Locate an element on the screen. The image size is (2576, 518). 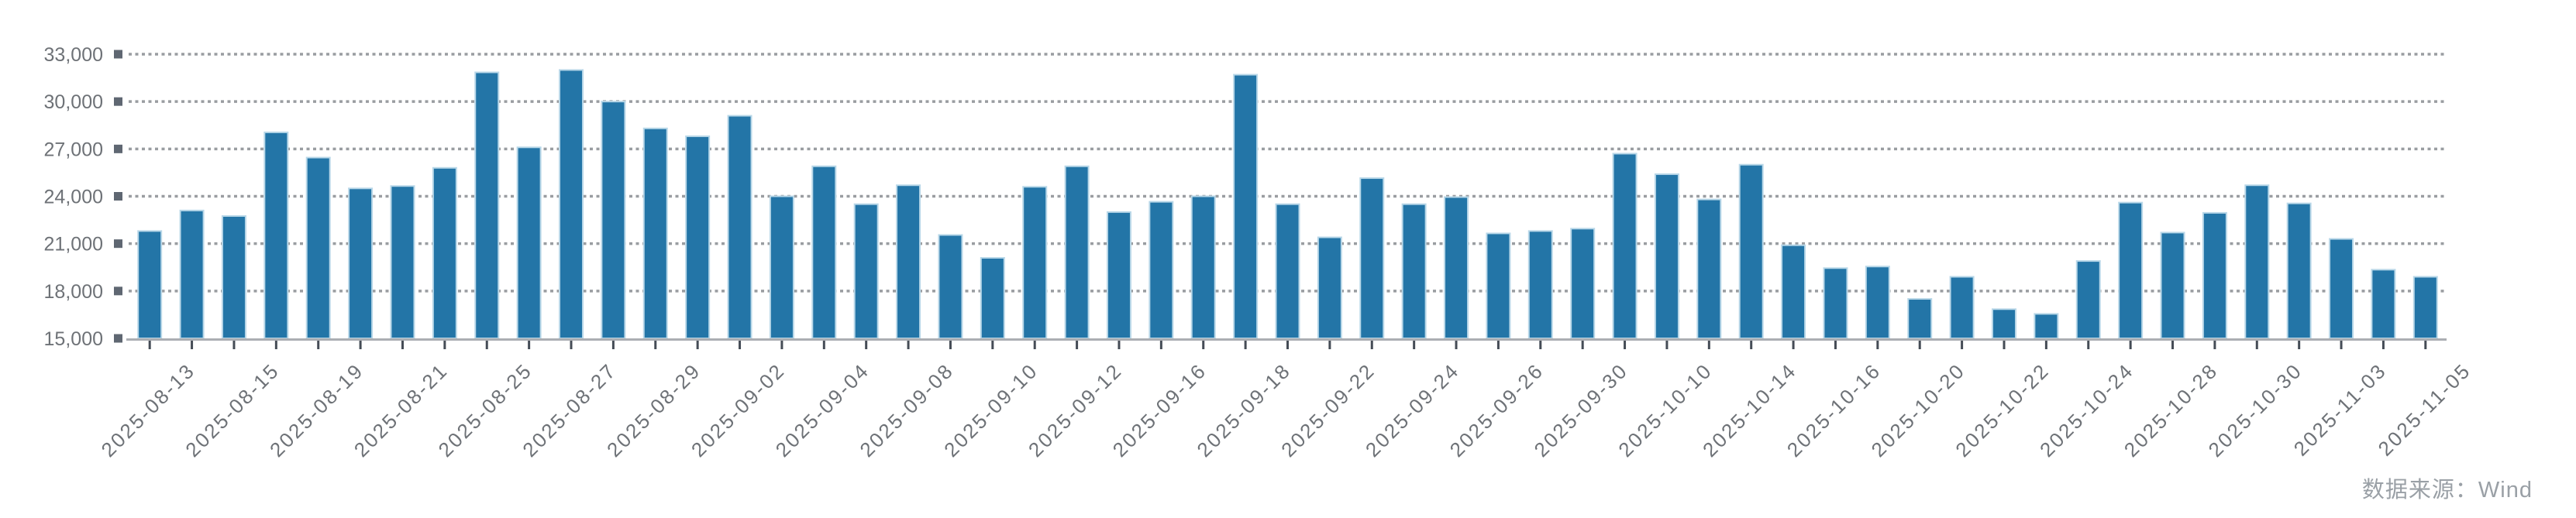
y-axis-label: 30,000 is located at coordinates (73, 102).